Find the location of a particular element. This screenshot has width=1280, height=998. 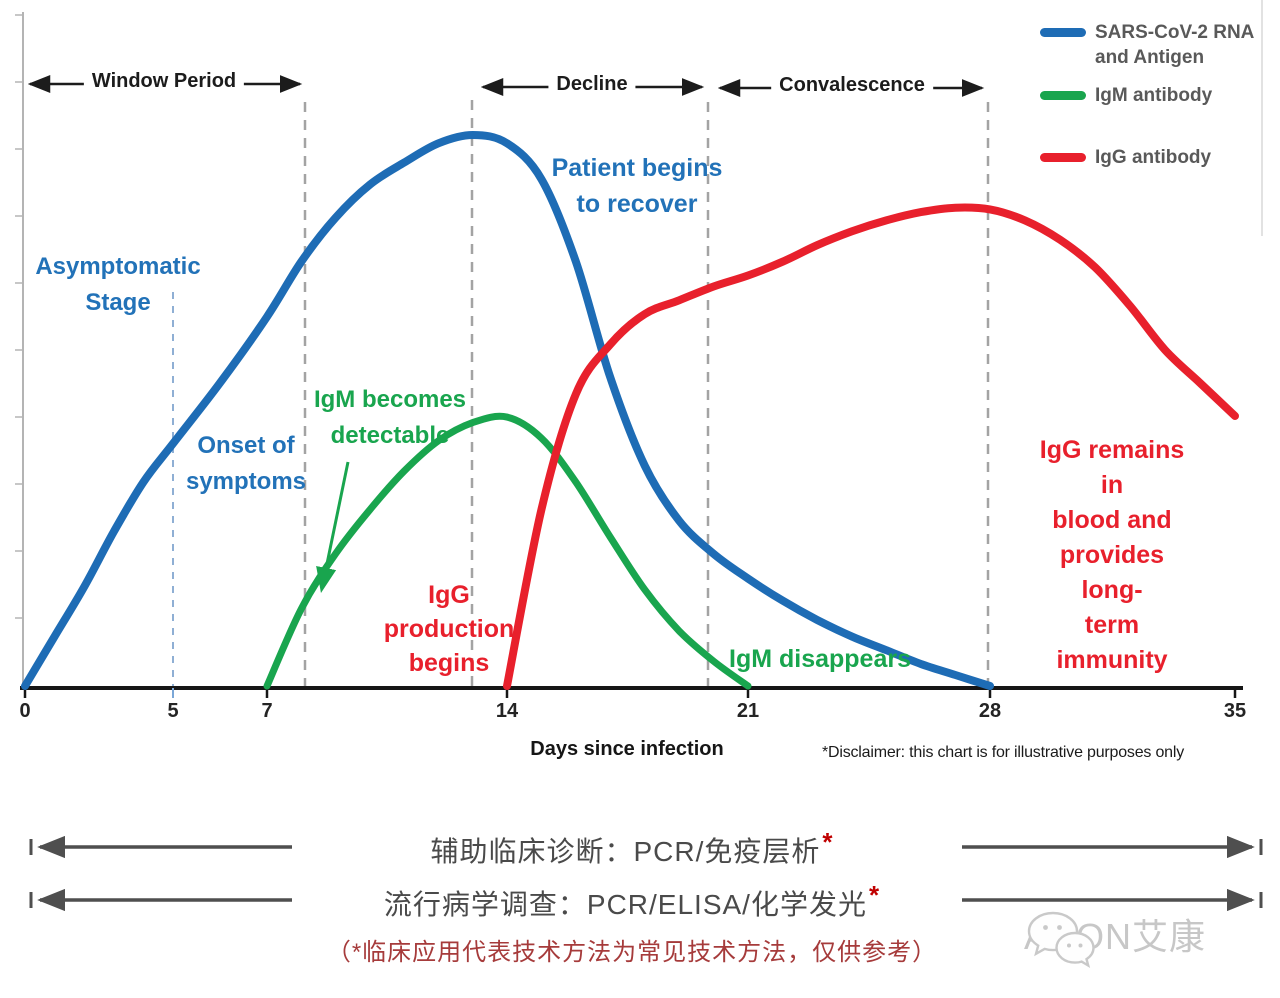

wechat-bubbles-icon is located at coordinates (1061, 940).